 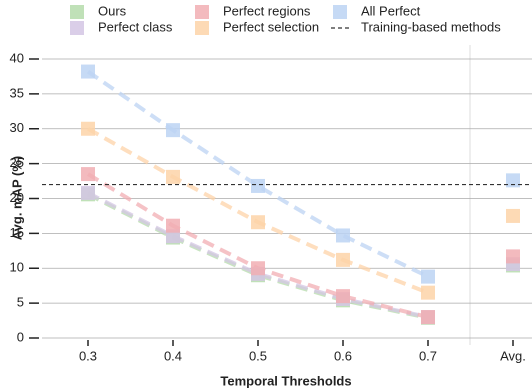 What do you see at coordinates (88, 355) in the screenshot?
I see `x-tick-label: 0.3` at bounding box center [88, 355].